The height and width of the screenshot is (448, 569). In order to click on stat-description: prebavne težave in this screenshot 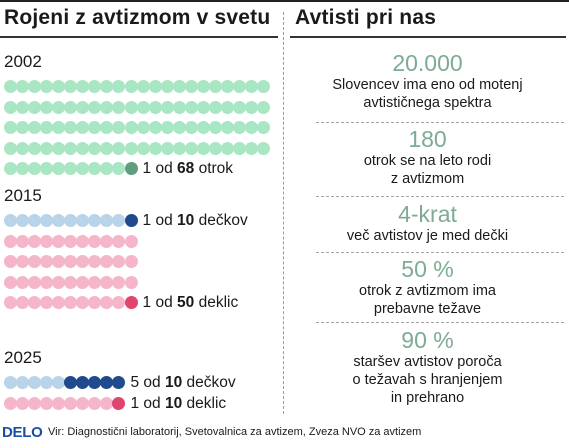, I will do `click(427, 309)`.